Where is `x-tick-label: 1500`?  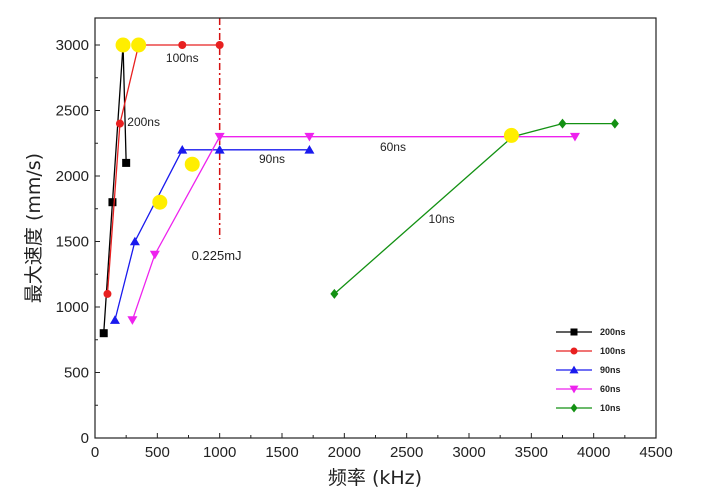
x-tick-label: 1500 is located at coordinates (281, 452).